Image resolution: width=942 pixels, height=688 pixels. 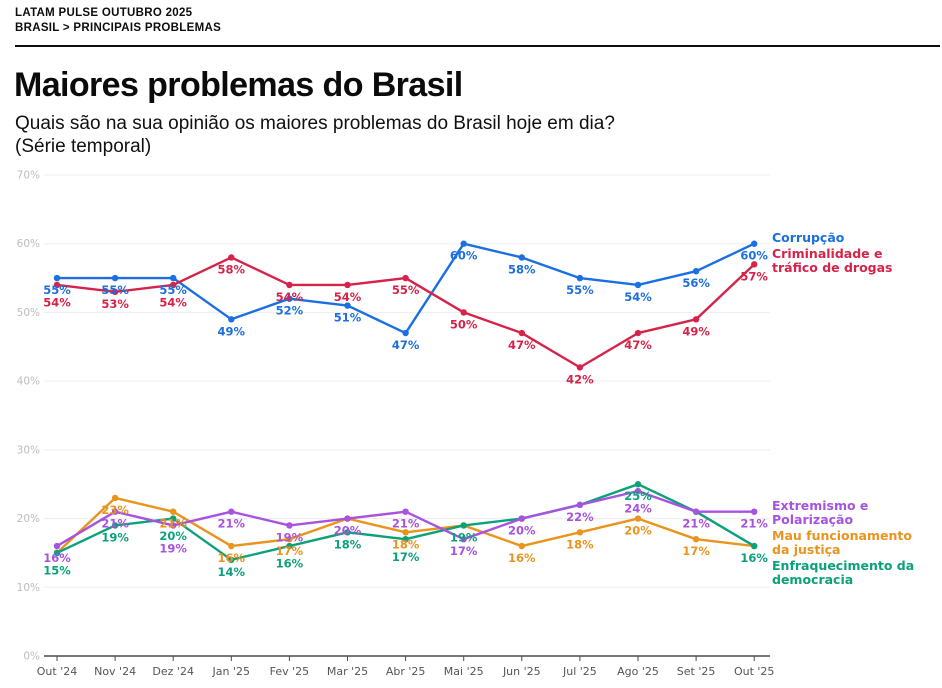 What do you see at coordinates (173, 671) in the screenshot?
I see `svg-text: Dez '24` at bounding box center [173, 671].